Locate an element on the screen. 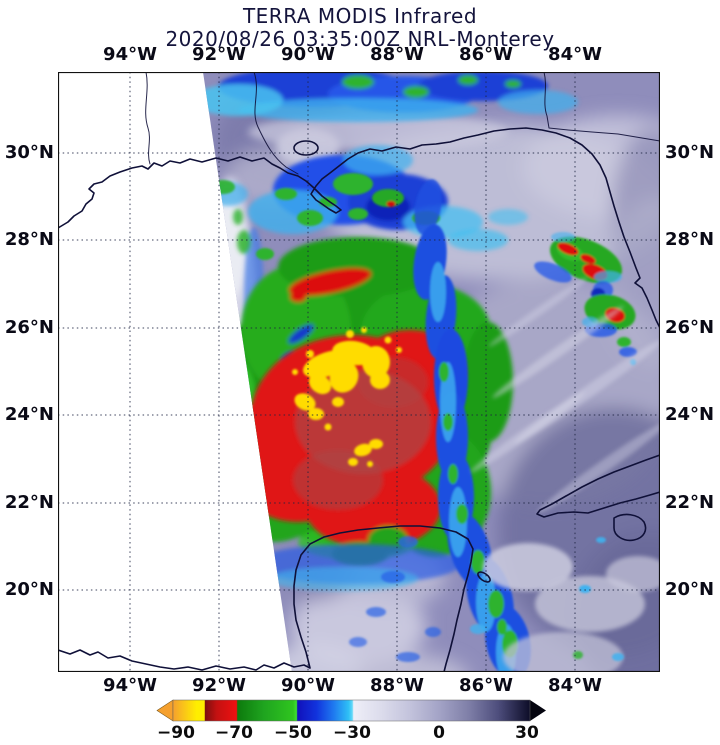 The width and height of the screenshot is (720, 745). axis-label-bottom: 94°W is located at coordinates (130, 685).